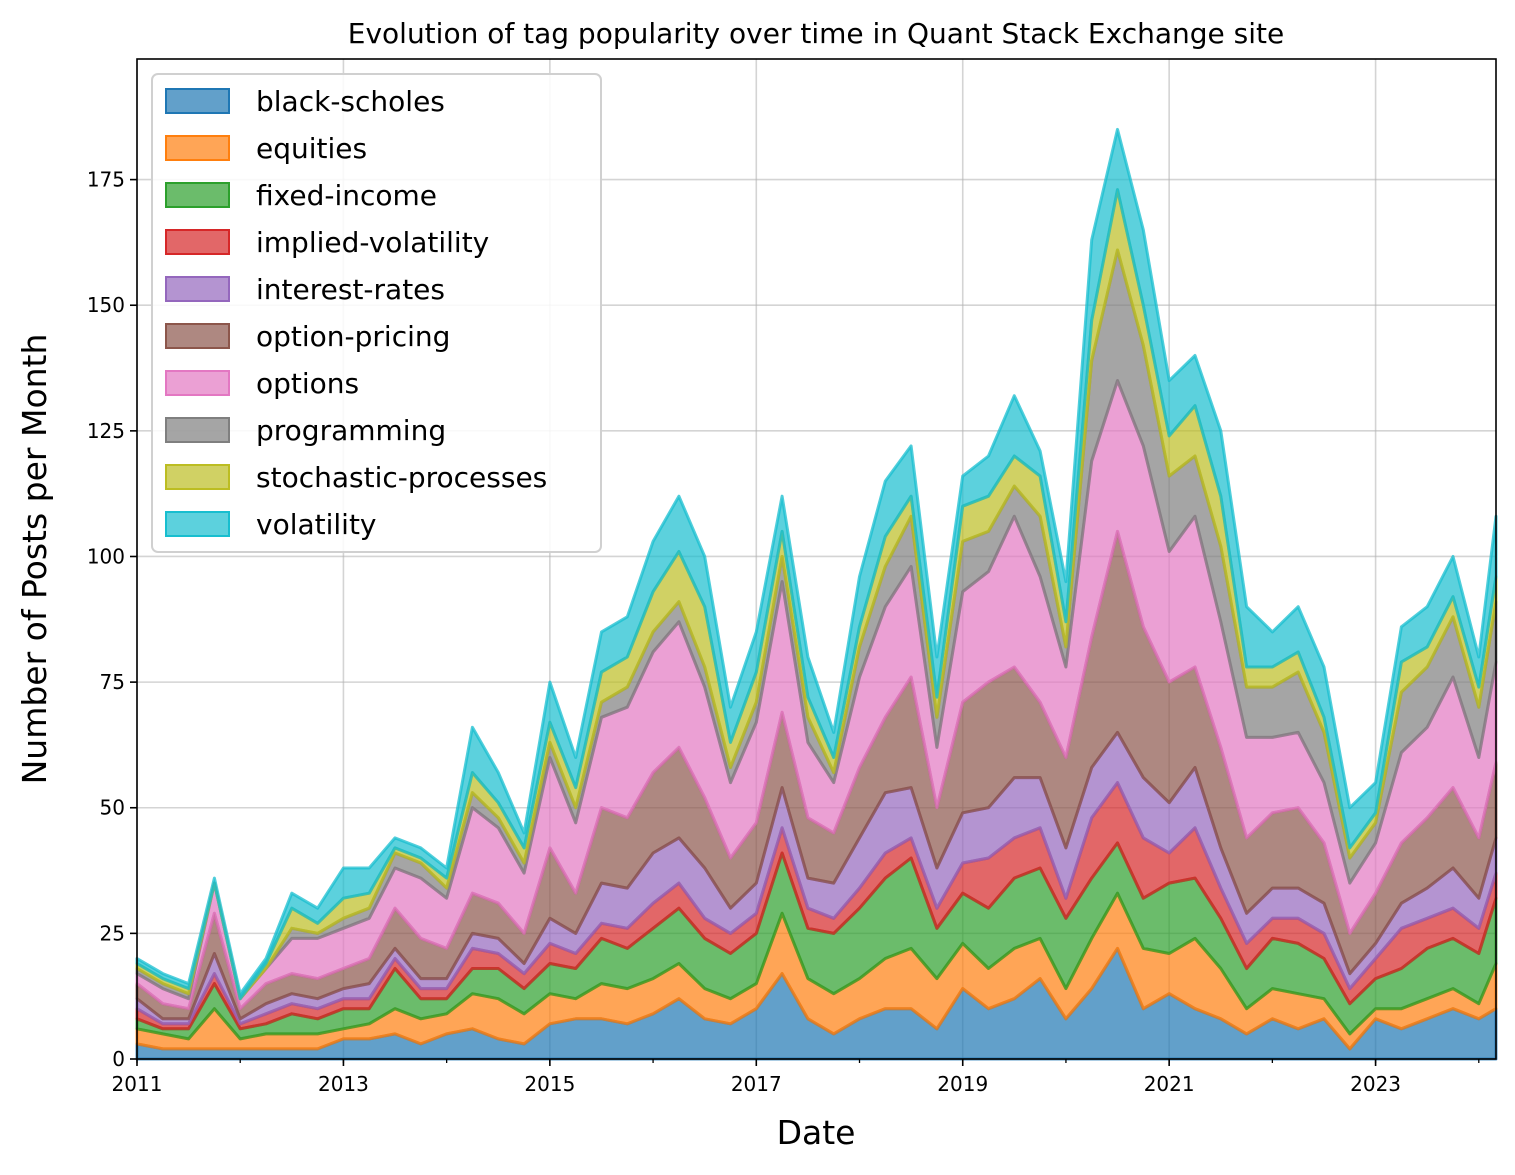  I want to click on legend-label-equities: equities, so click(311, 148).